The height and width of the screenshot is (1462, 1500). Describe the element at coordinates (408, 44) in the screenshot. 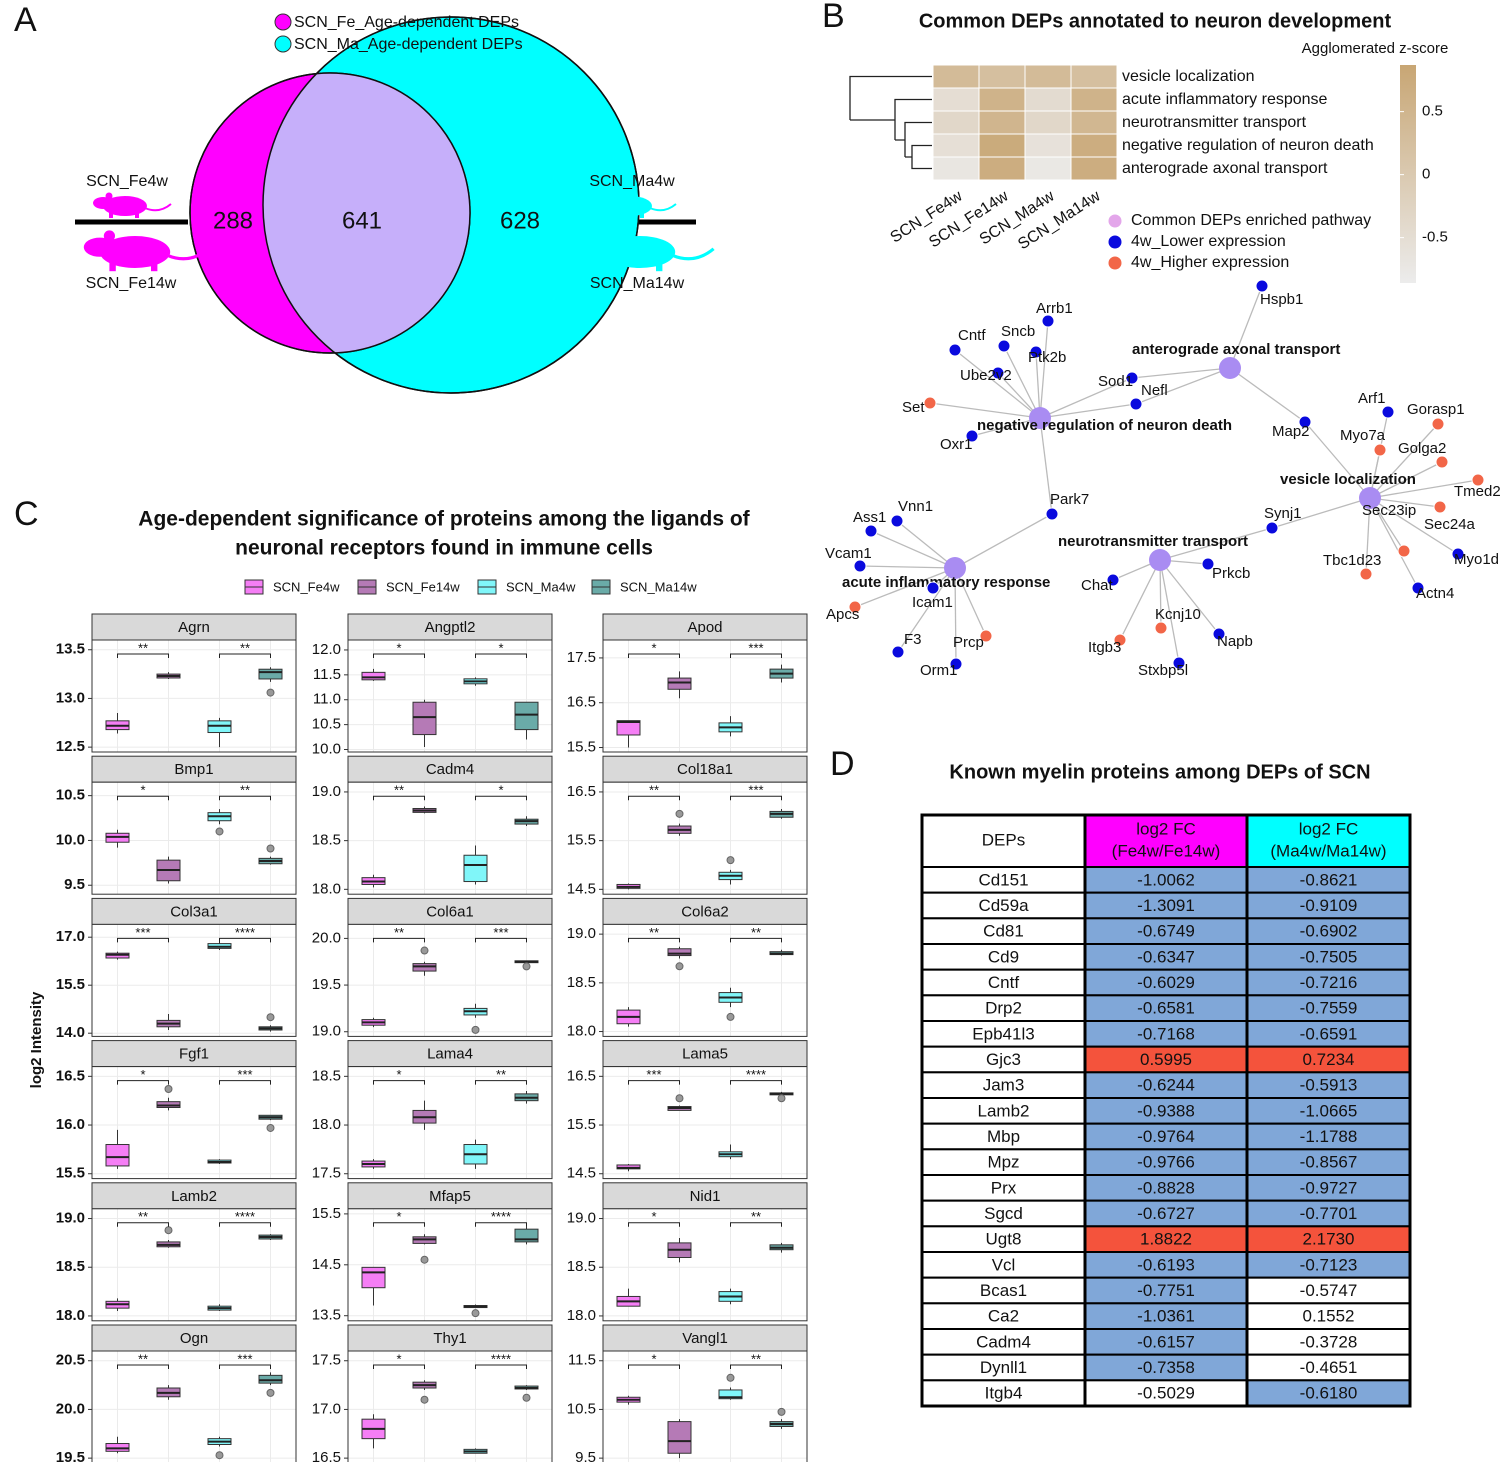

I see `legend-label: SCN_Ma_Age-dependent DEPs` at that location.